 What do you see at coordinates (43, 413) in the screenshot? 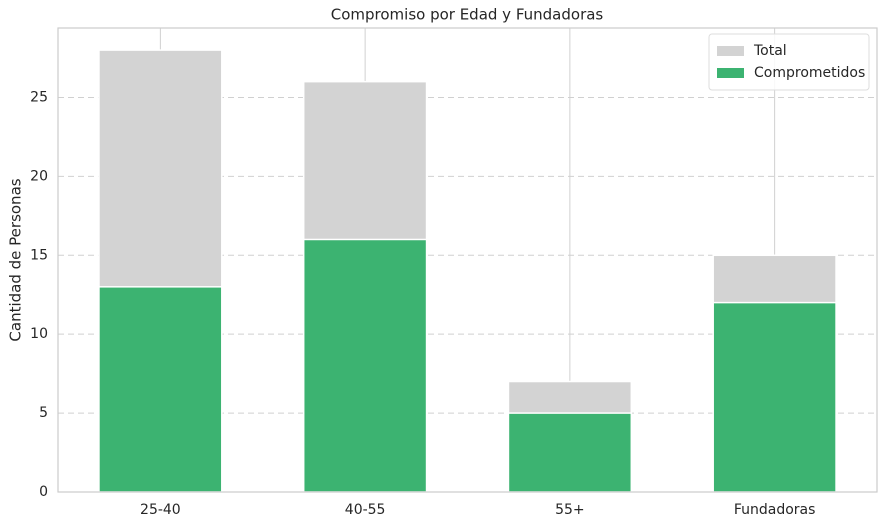
I see `y-tick-label: 5` at bounding box center [43, 413].